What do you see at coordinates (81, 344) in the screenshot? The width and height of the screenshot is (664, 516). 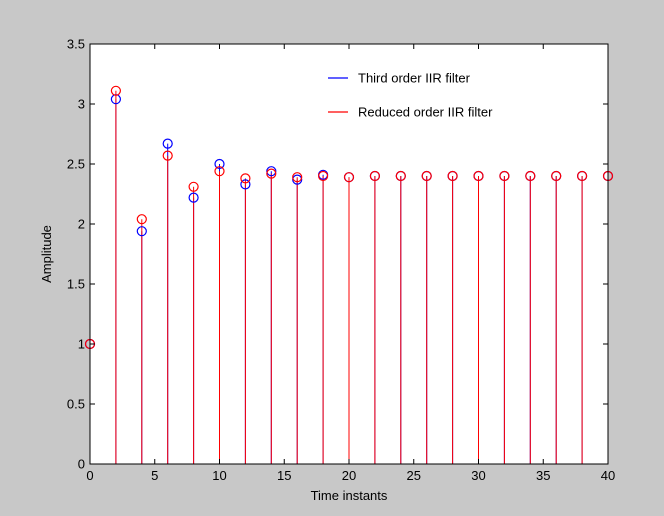 I see `y-tick-label: 1` at bounding box center [81, 344].